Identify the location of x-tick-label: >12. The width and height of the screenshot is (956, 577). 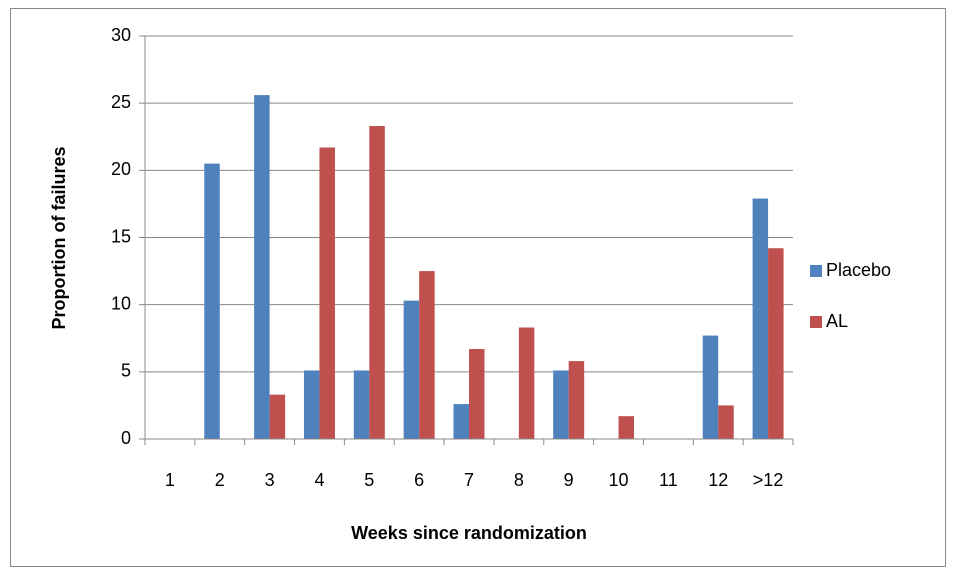
(768, 480).